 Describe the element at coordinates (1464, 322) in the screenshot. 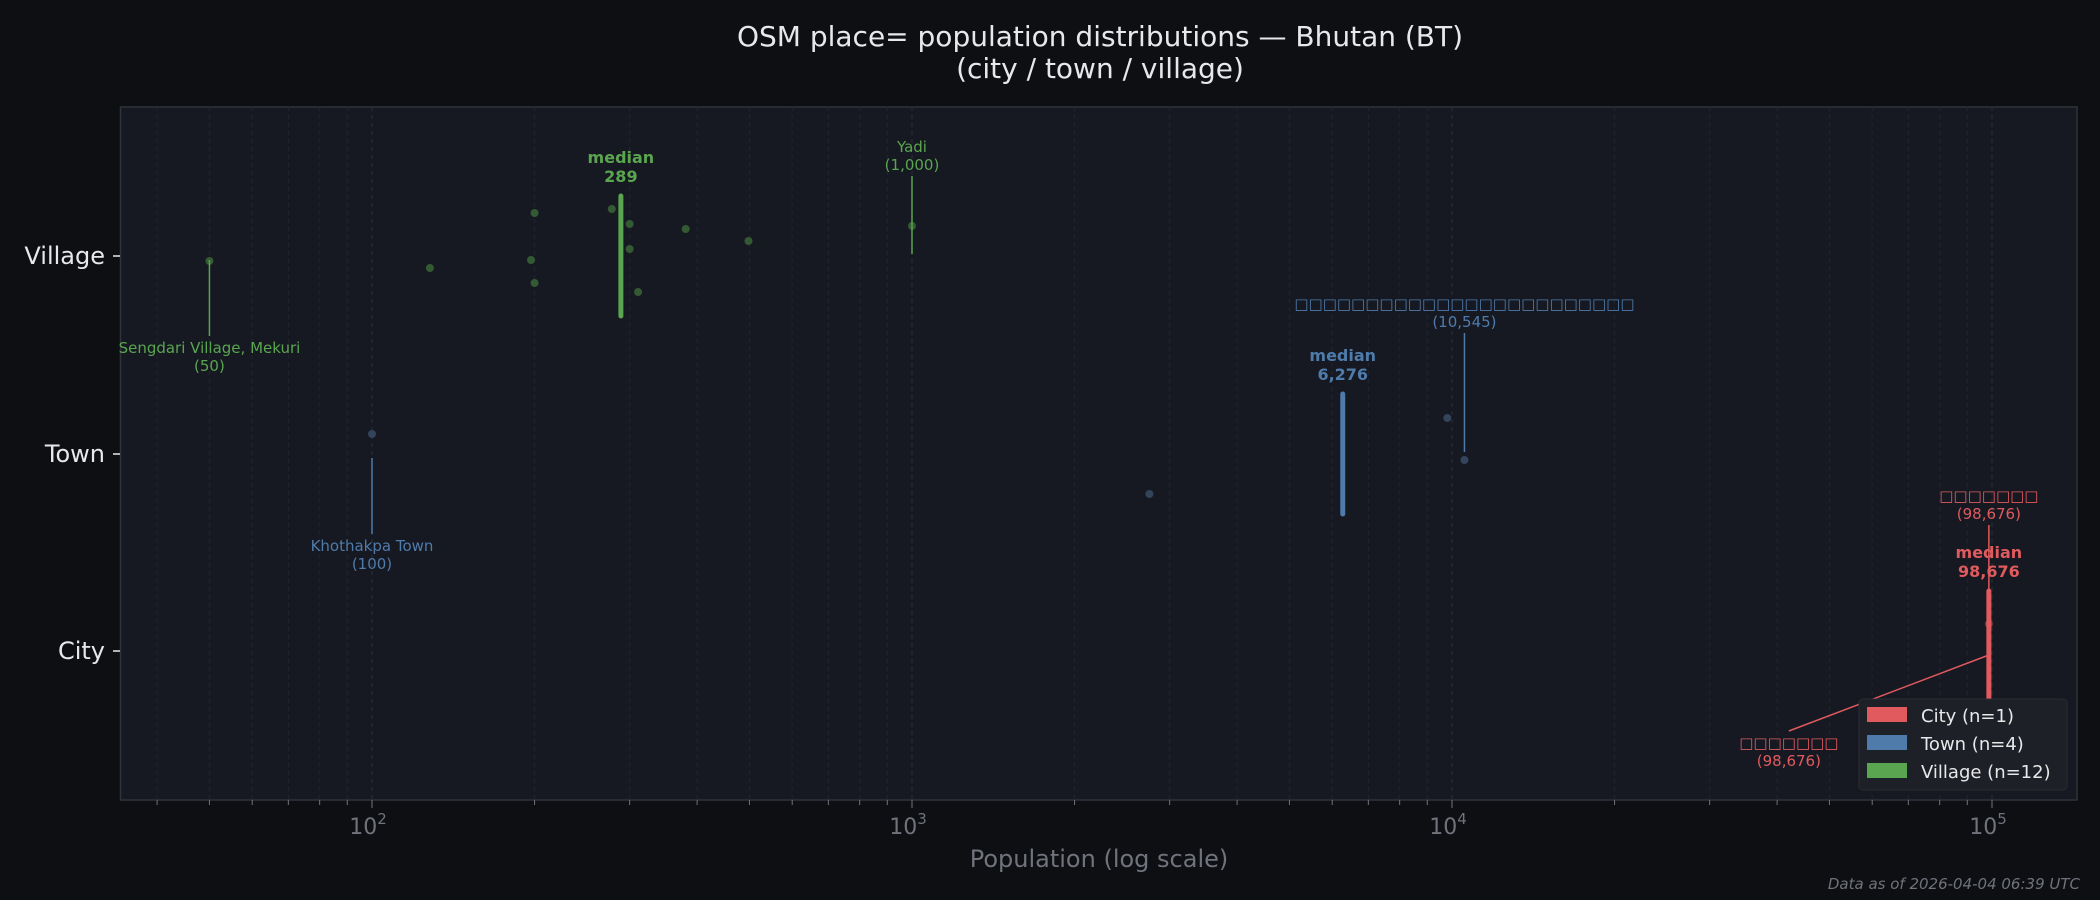

I see `annotation-value: (10,545)` at that location.